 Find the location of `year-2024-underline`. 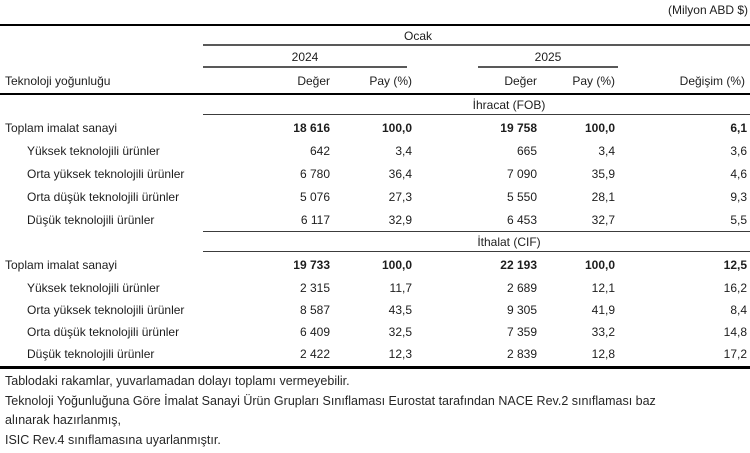

year-2024-underline is located at coordinates (305, 67).